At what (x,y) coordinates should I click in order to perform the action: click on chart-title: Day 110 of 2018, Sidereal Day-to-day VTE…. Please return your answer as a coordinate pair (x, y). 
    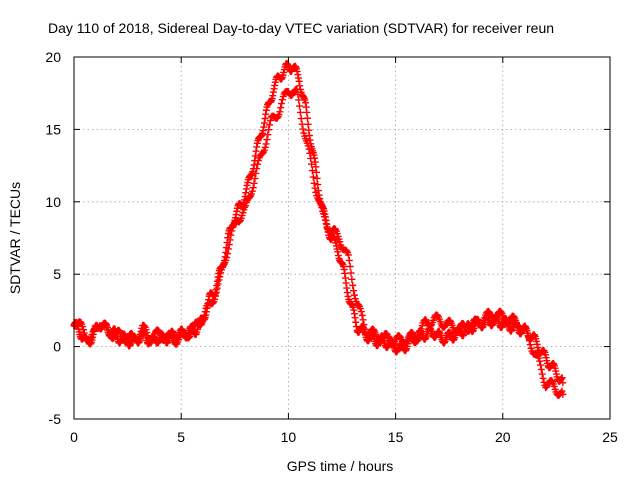
    Looking at the image, I should click on (301, 28).